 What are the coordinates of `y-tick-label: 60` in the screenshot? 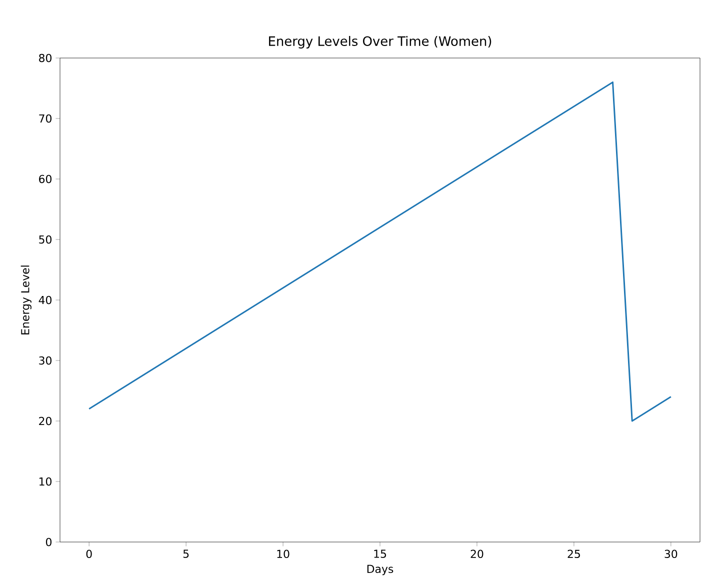 It's located at (45, 179).